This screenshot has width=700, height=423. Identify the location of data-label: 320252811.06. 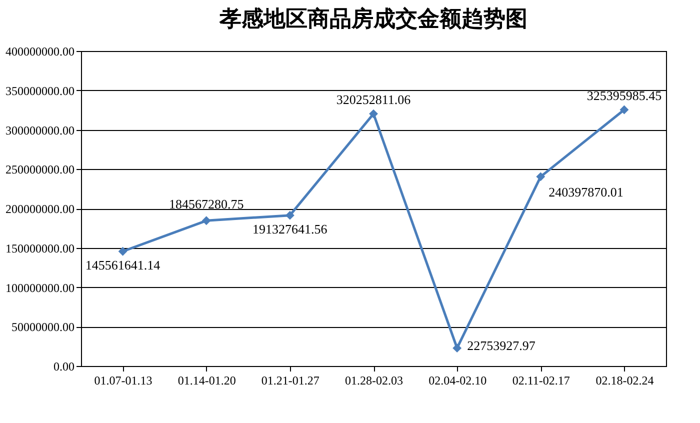
(374, 99).